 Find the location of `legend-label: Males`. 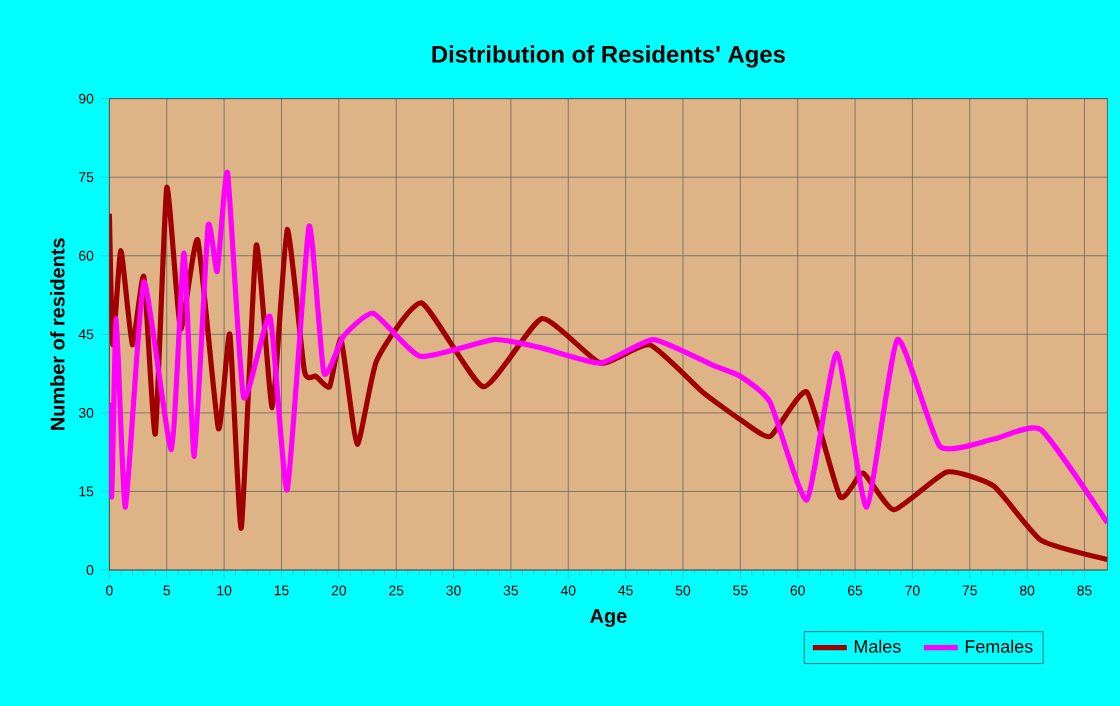

legend-label: Males is located at coordinates (877, 646).